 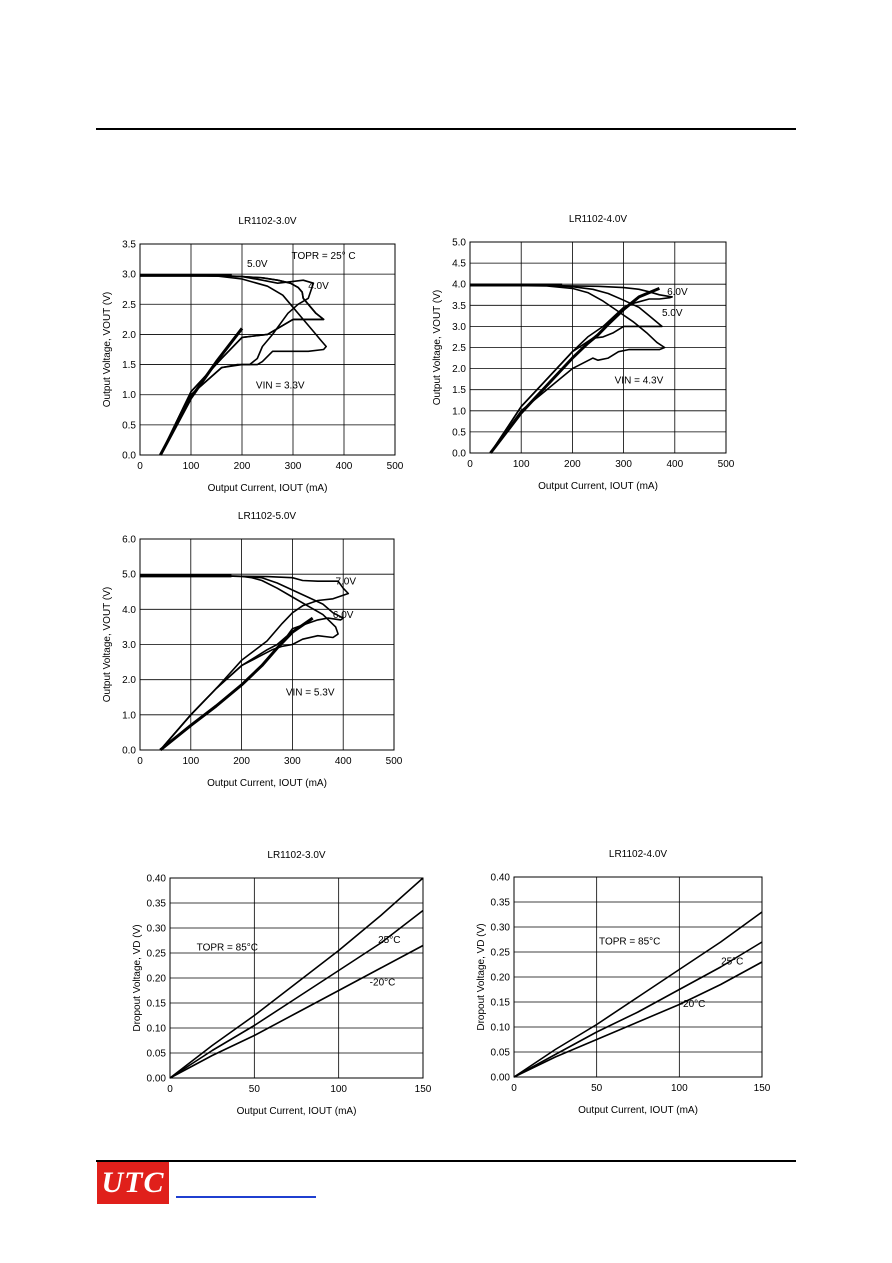 What do you see at coordinates (129, 365) in the screenshot?
I see `y-tick-label: 1.5` at bounding box center [129, 365].